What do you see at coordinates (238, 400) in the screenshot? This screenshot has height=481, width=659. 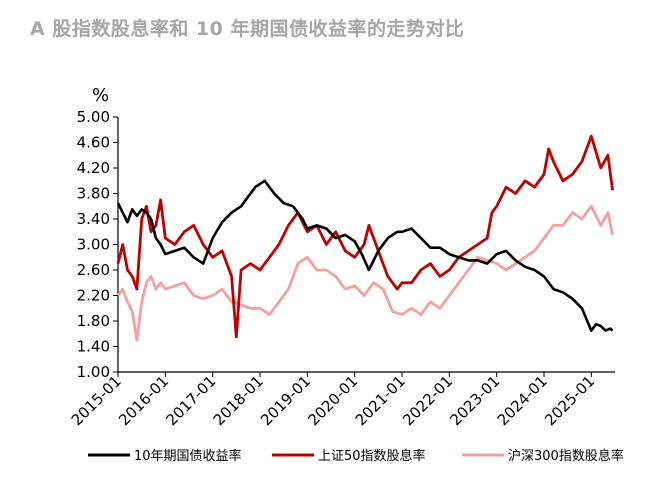 I see `x-tick-label: 2018-01` at bounding box center [238, 400].